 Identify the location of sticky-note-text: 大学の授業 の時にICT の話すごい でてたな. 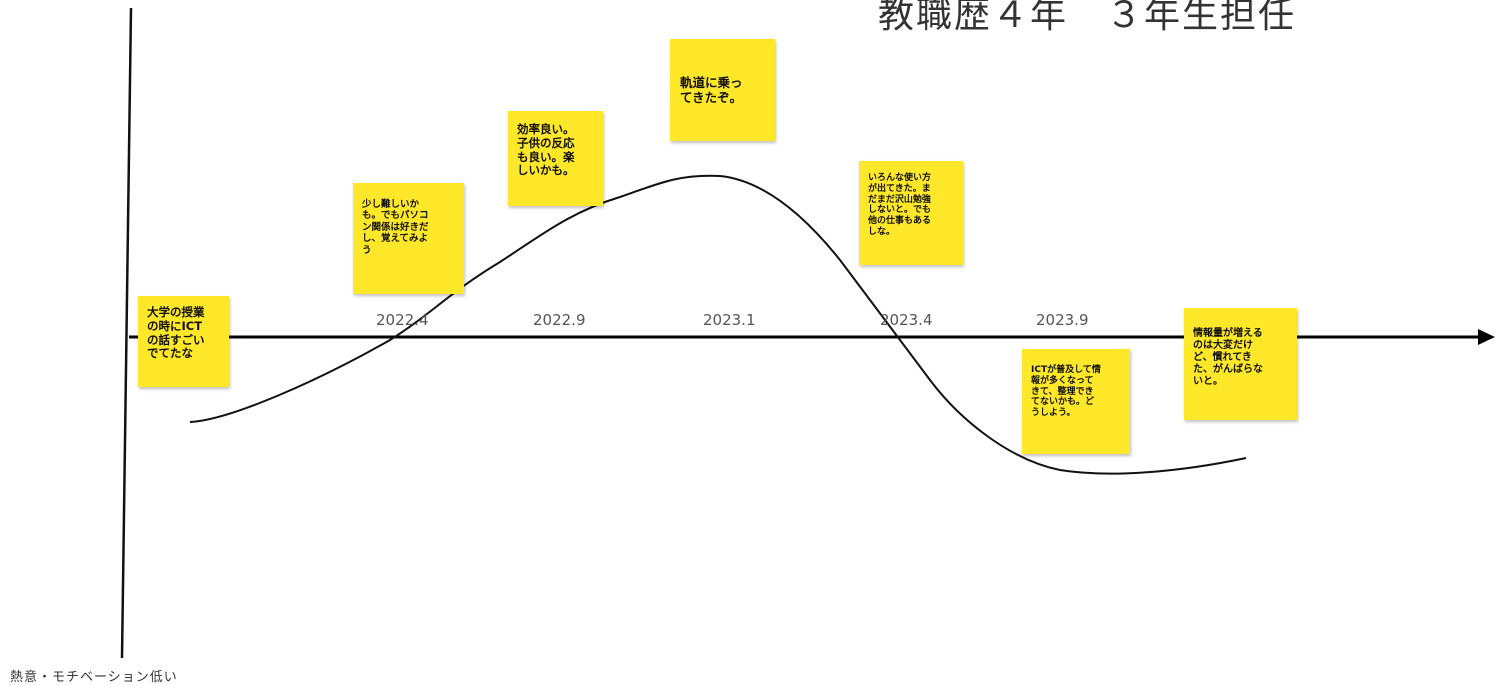
(176, 333).